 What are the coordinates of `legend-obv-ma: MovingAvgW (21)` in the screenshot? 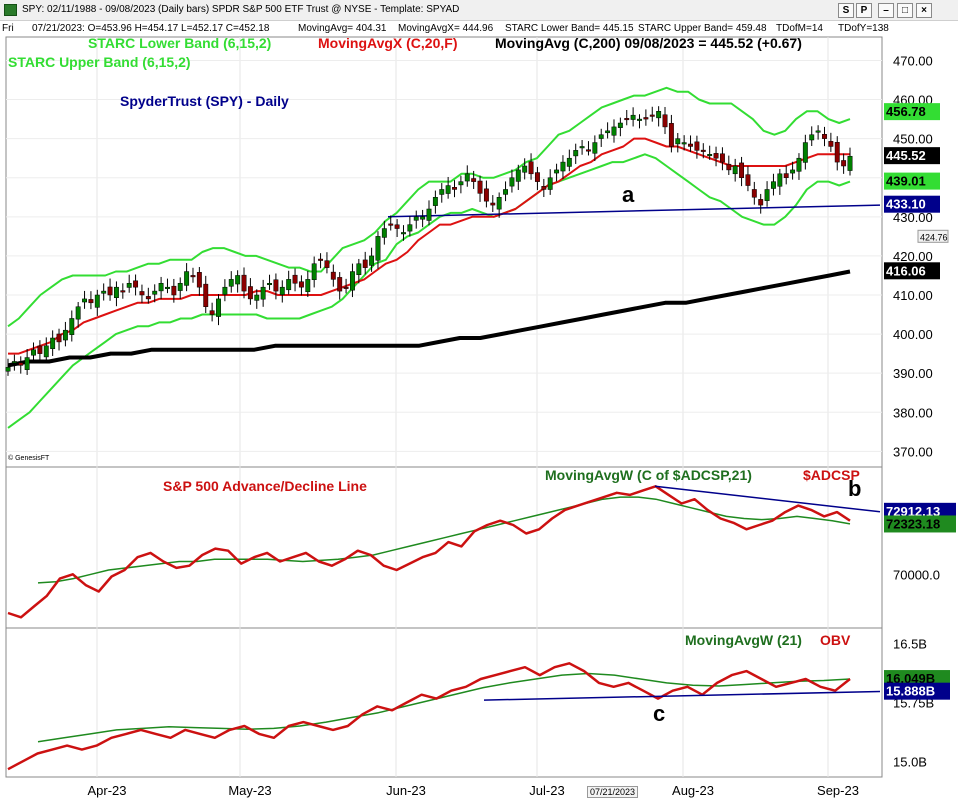 It's located at (743, 640).